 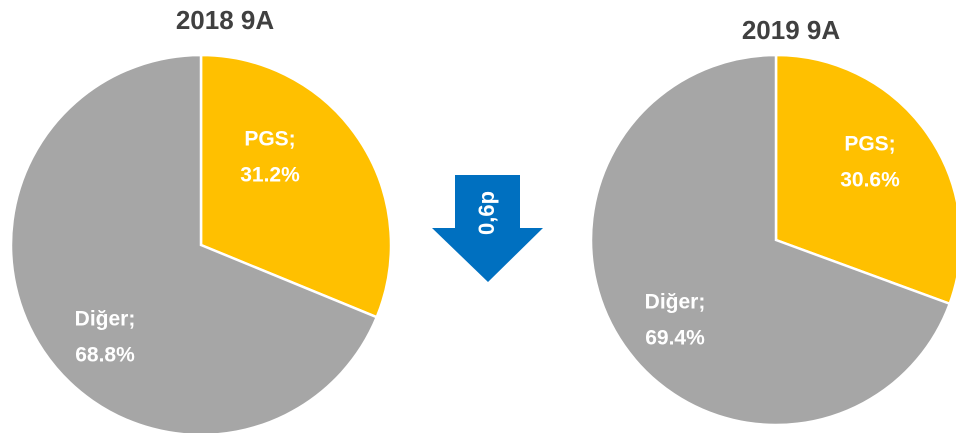 What do you see at coordinates (105, 355) in the screenshot?
I see `slice-value-label: 68.8%` at bounding box center [105, 355].